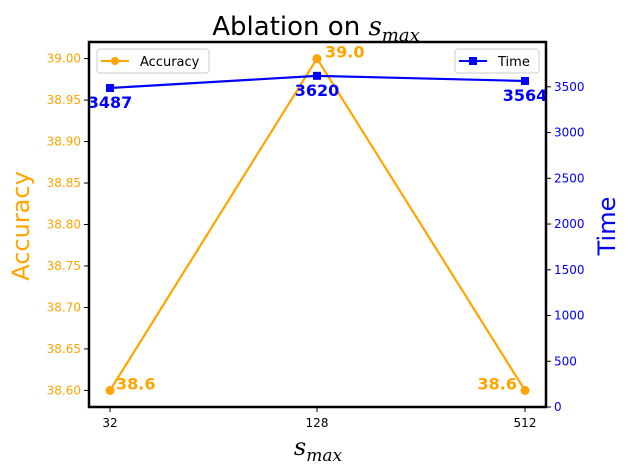 The image size is (630, 470). I want to click on x-tick-label: 32, so click(109, 423).